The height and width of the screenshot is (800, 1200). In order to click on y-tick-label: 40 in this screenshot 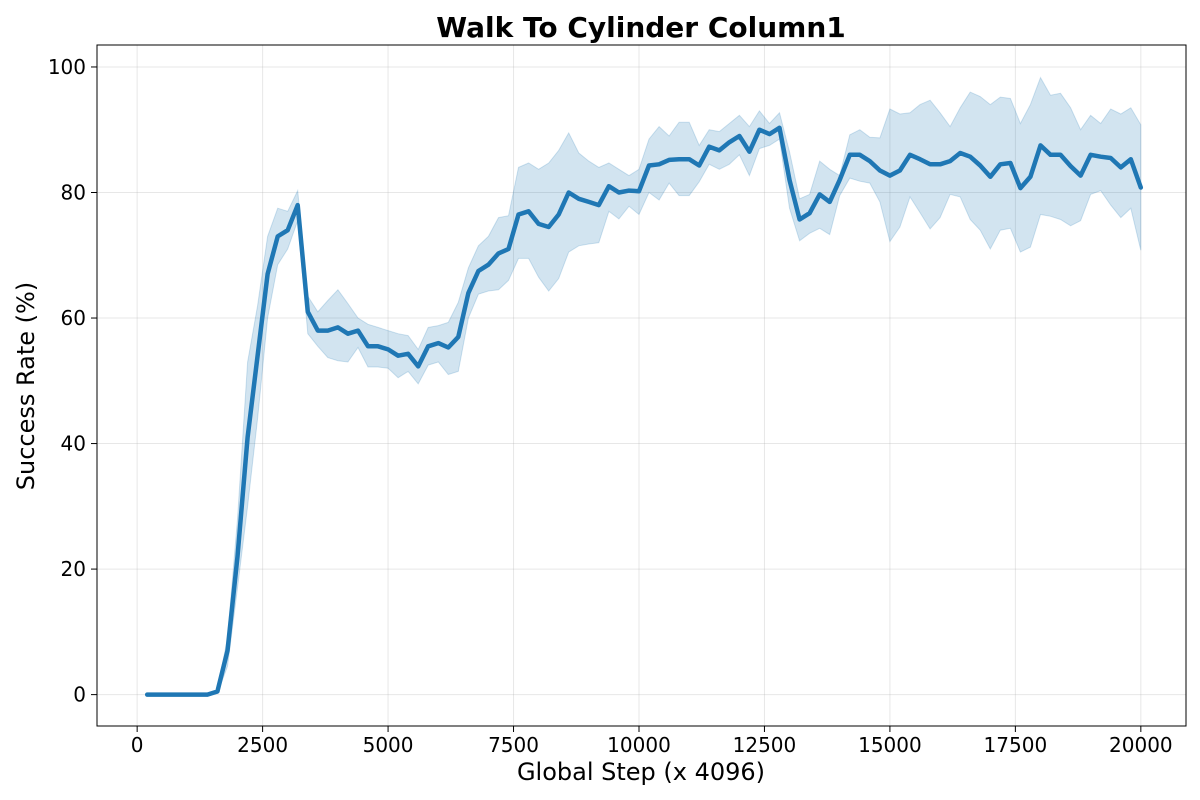, I will do `click(73, 444)`.